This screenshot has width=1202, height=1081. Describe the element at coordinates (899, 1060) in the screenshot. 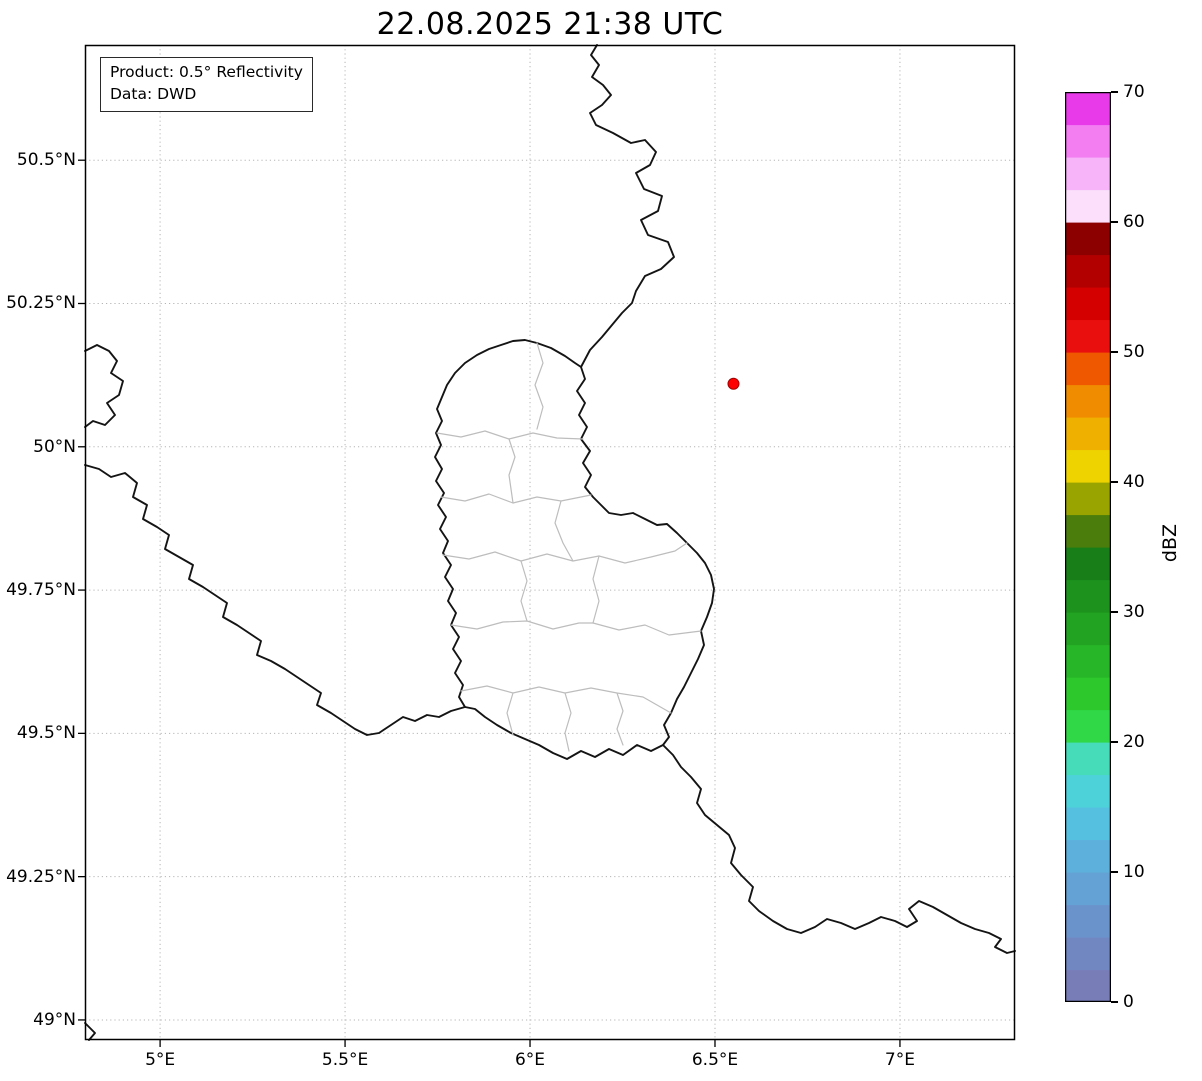

I see `x-tick-label: 7°E` at that location.